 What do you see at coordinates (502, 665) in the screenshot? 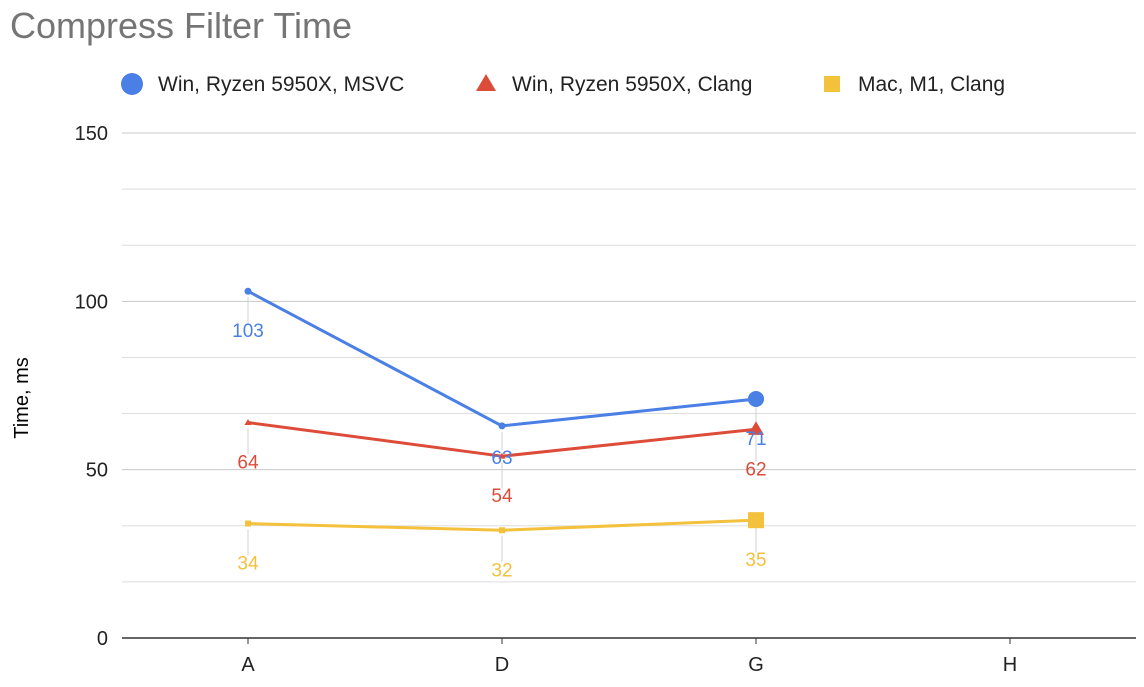
I see `x-tick-label: D` at bounding box center [502, 665].